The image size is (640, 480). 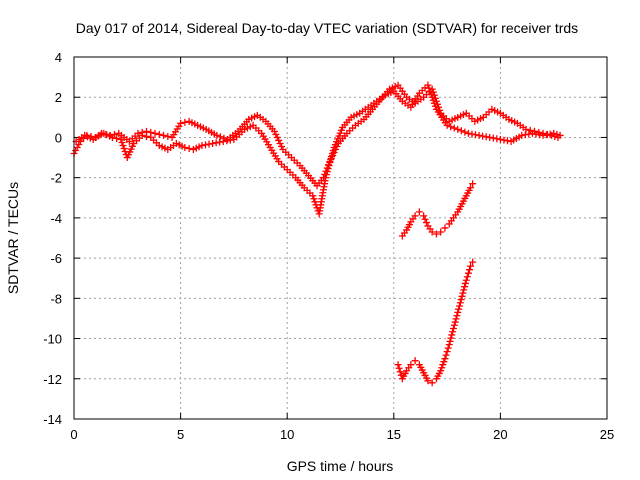 I want to click on series-arc-upper-curve, so click(x=437, y=210).